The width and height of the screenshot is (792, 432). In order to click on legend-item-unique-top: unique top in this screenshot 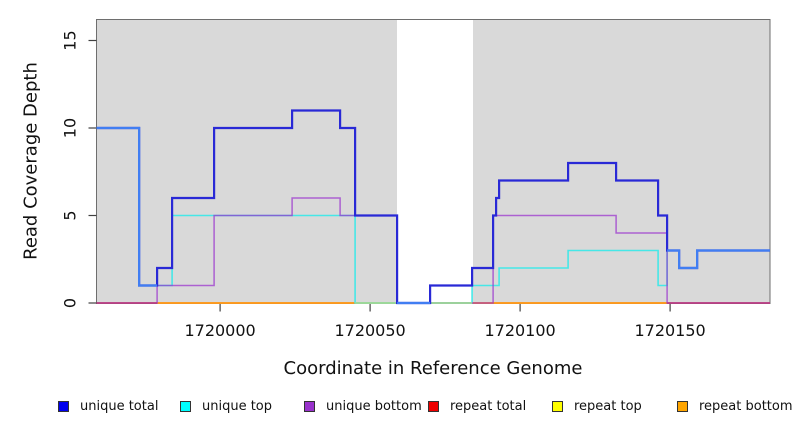, I will do `click(226, 406)`.